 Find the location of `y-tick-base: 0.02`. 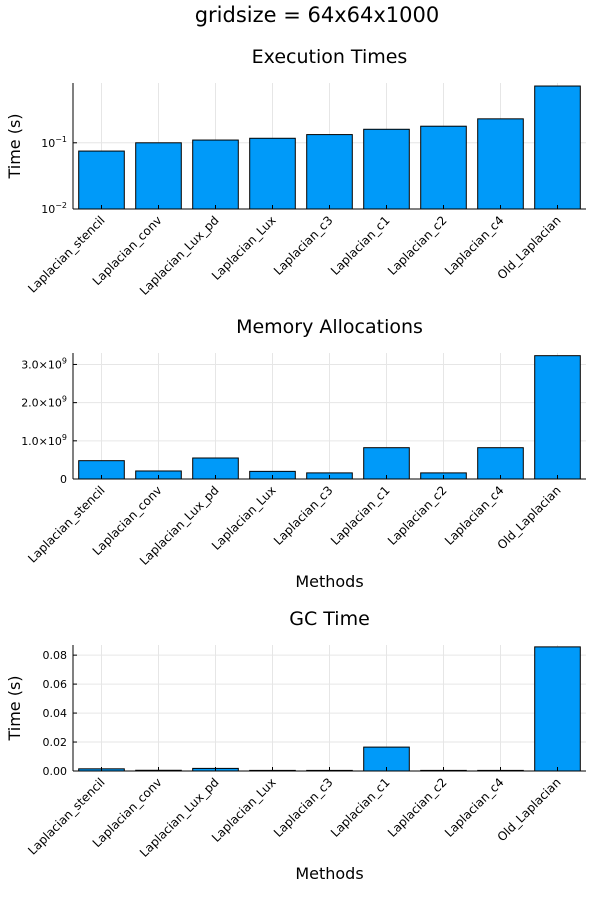

y-tick-base: 0.02 is located at coordinates (55, 742).